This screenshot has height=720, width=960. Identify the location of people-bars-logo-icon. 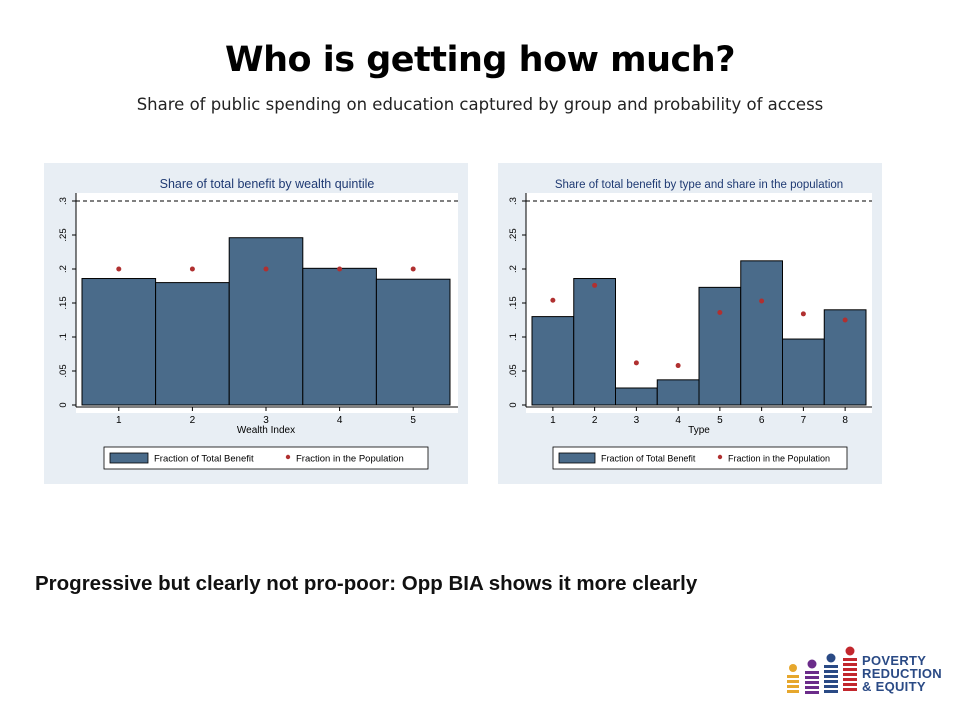
(822, 670).